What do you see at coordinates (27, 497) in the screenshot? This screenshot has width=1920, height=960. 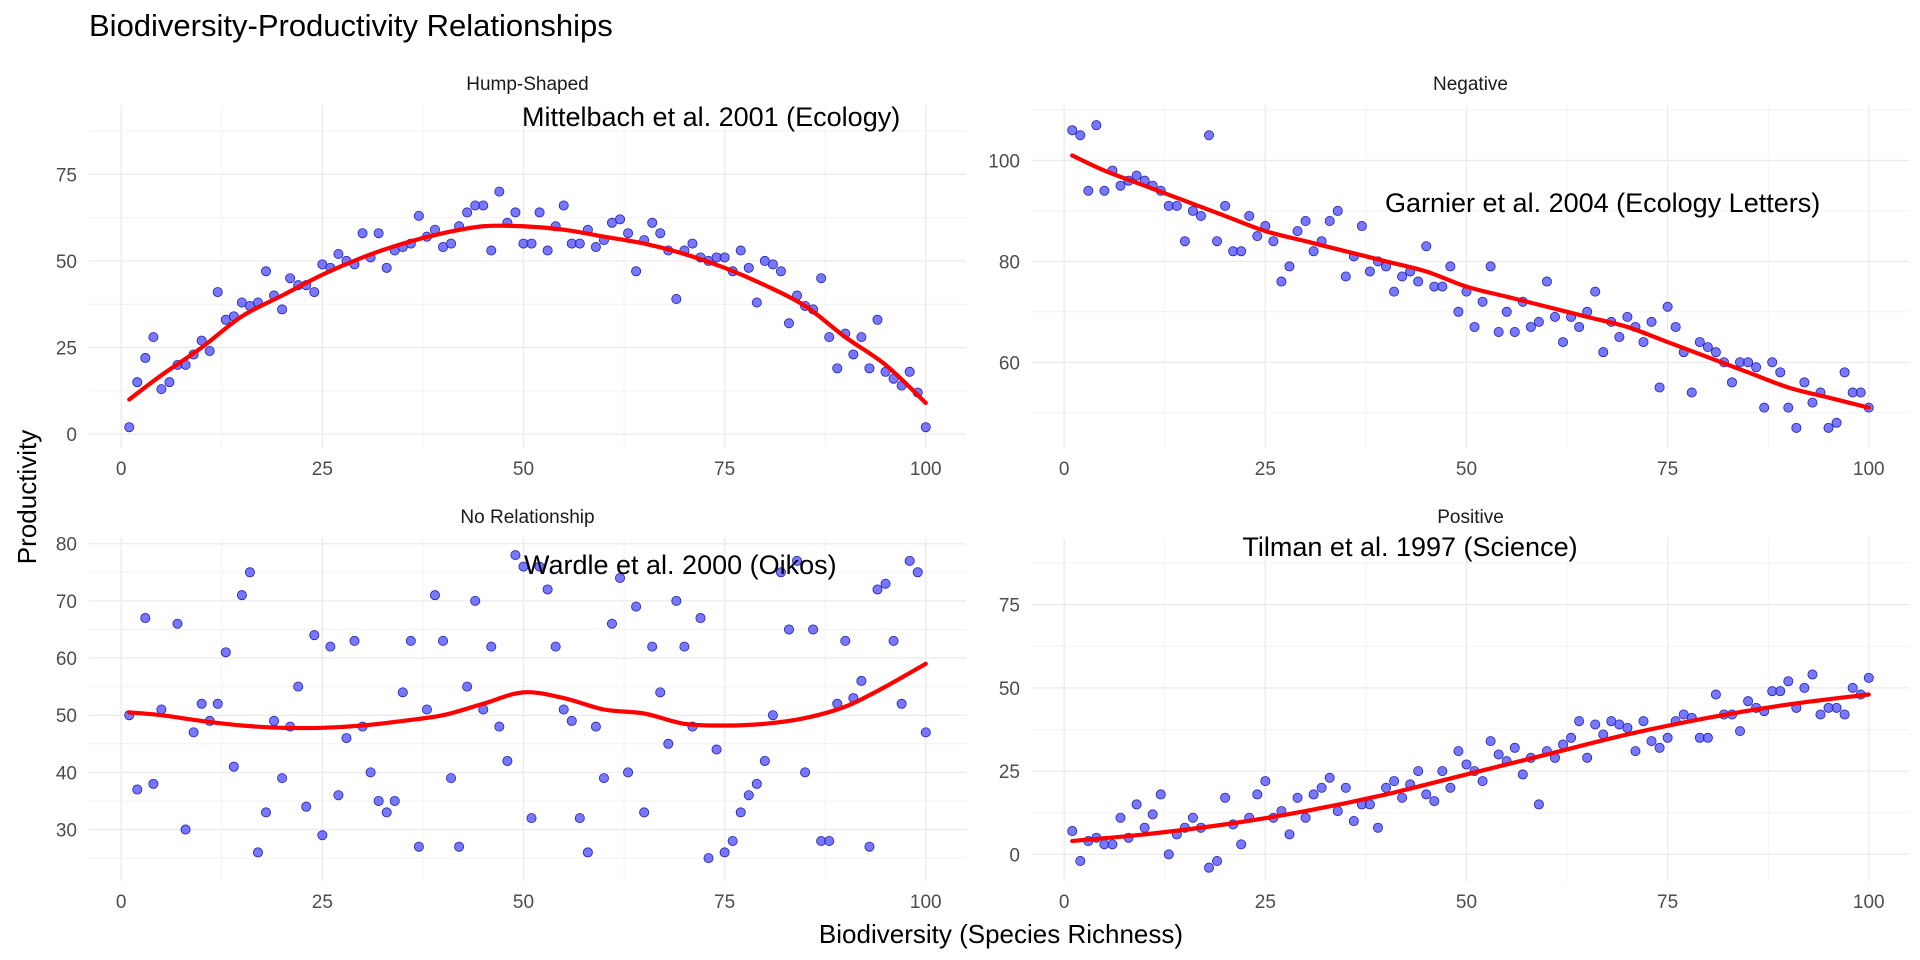 I see `y-axis-label: Productivity` at bounding box center [27, 497].